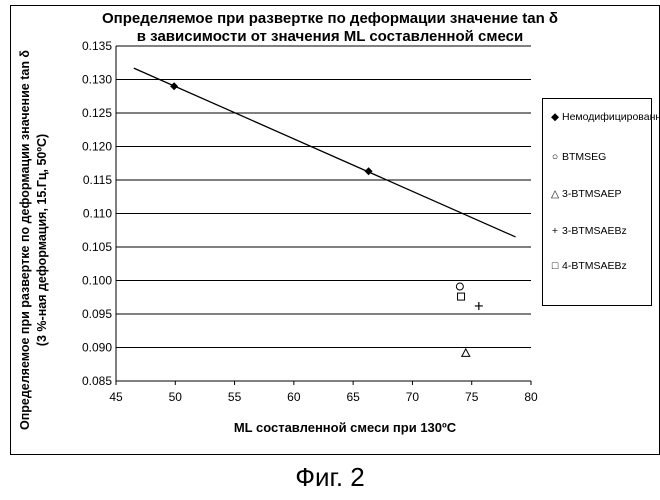  What do you see at coordinates (466, 353) in the screenshot?
I see `data-point-triangle` at bounding box center [466, 353].